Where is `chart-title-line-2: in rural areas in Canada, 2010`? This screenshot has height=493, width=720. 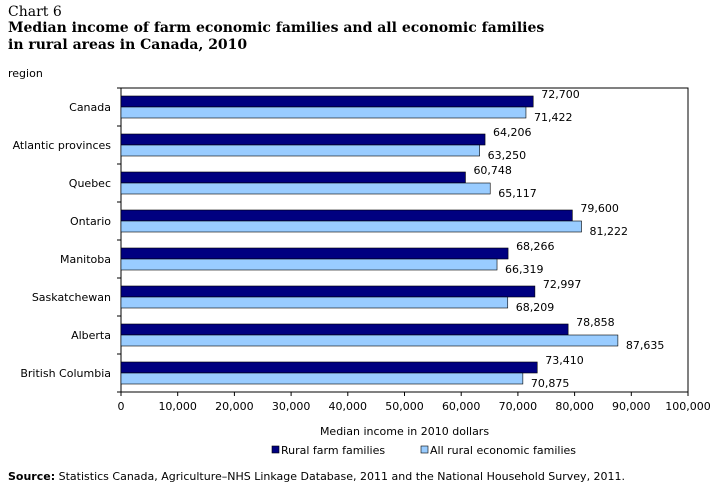 chart-title-line-2: in rural areas in Canada, 2010 is located at coordinates (128, 45).